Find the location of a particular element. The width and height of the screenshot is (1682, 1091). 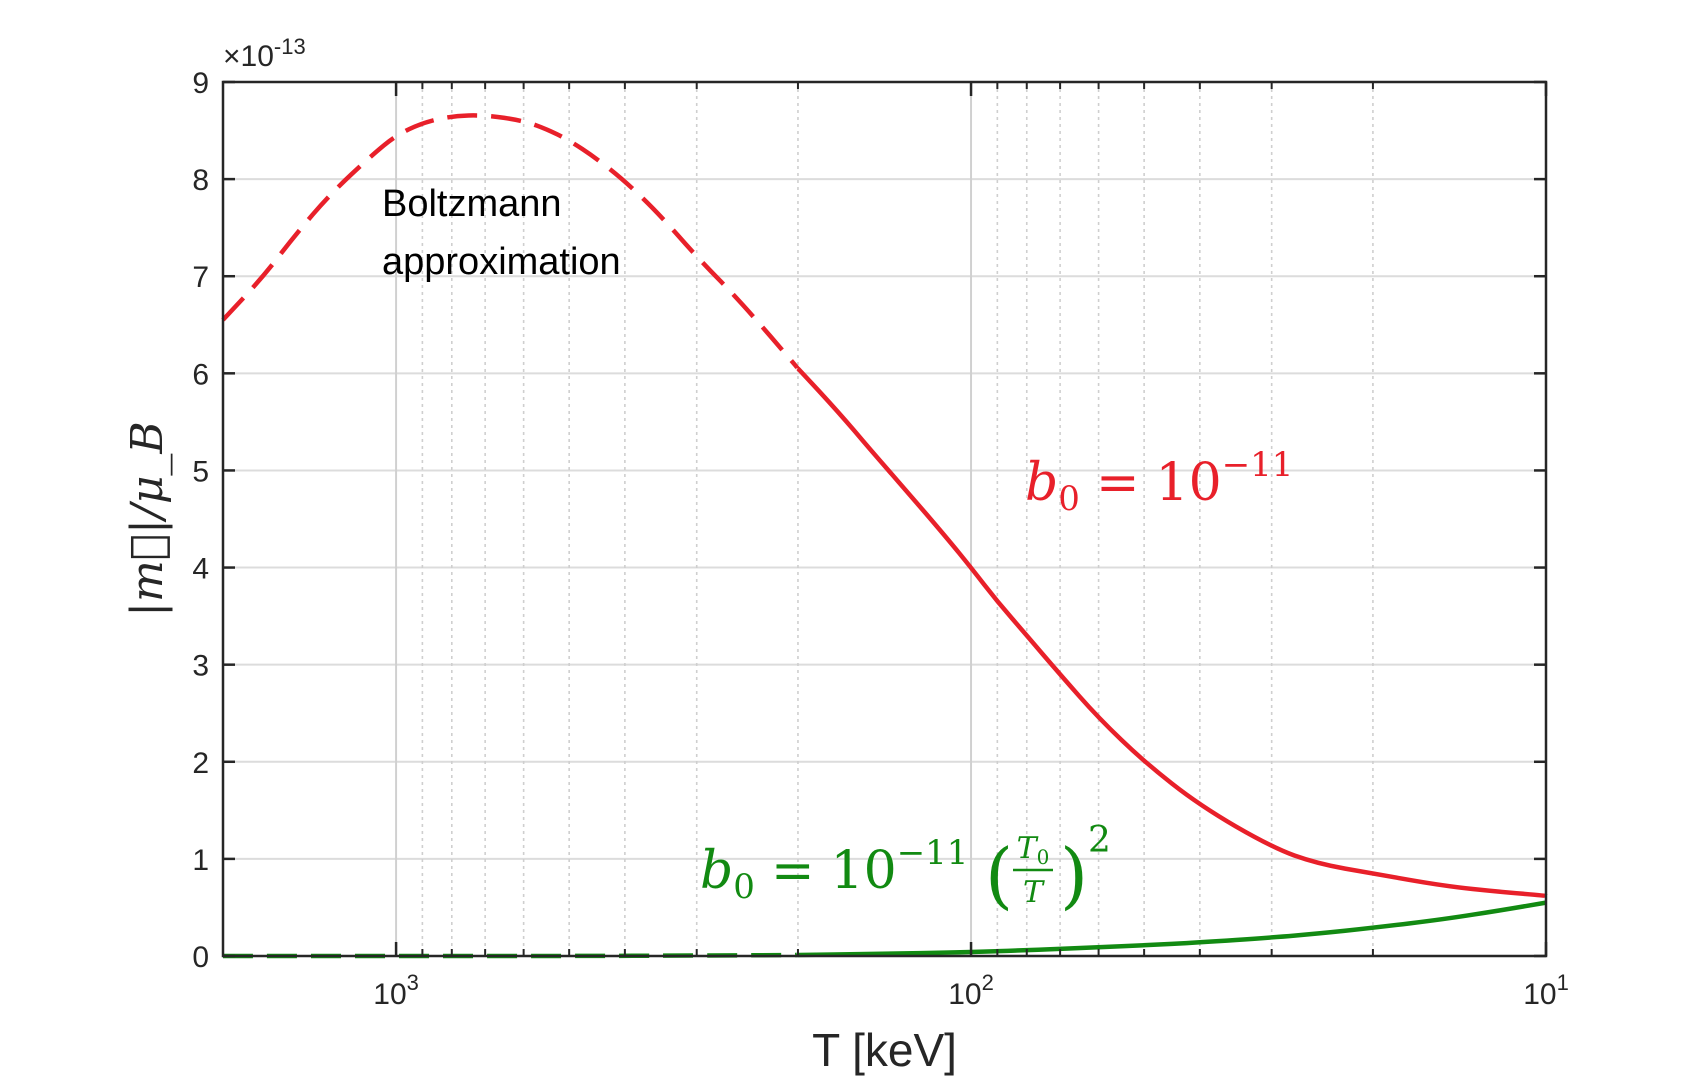

x-tick-power: 1 is located at coordinates (1563, 982).